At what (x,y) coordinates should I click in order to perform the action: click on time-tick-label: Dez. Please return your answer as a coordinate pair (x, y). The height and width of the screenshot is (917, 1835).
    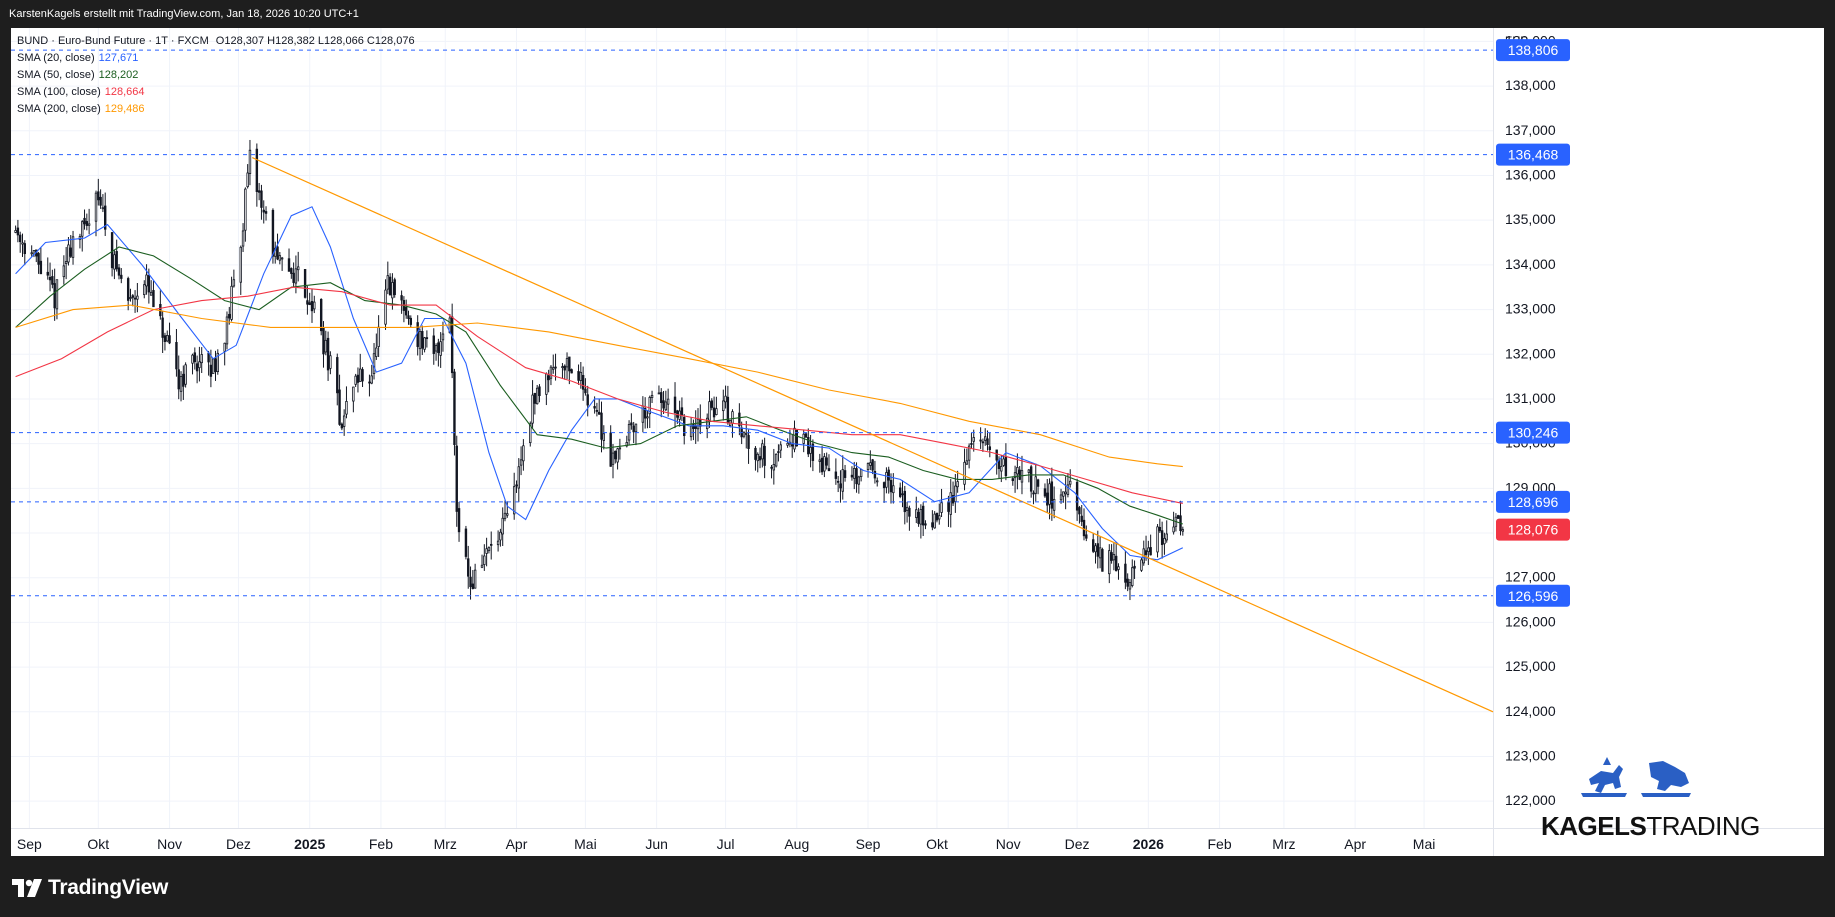
    Looking at the image, I should click on (238, 844).